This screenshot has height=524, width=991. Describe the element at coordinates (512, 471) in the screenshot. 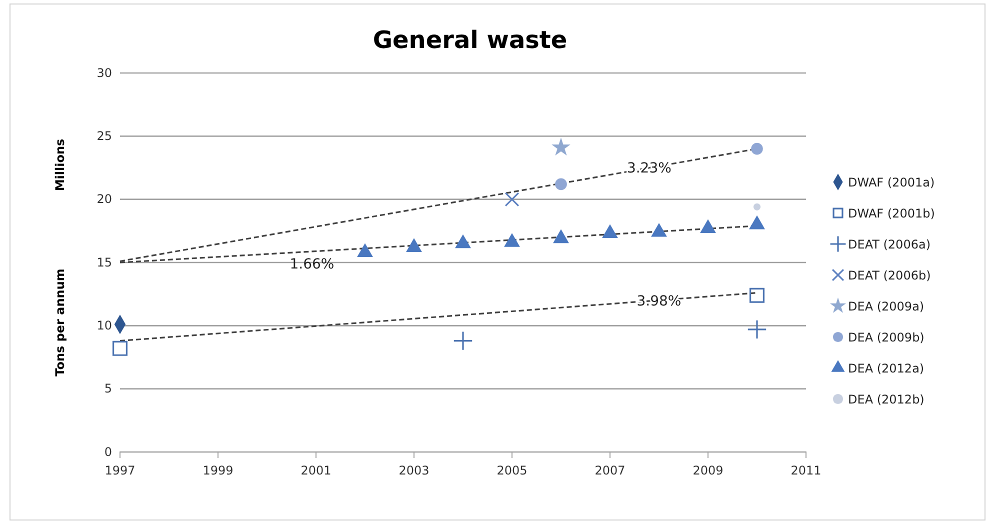

I see `x-tick-label: 2005` at that location.